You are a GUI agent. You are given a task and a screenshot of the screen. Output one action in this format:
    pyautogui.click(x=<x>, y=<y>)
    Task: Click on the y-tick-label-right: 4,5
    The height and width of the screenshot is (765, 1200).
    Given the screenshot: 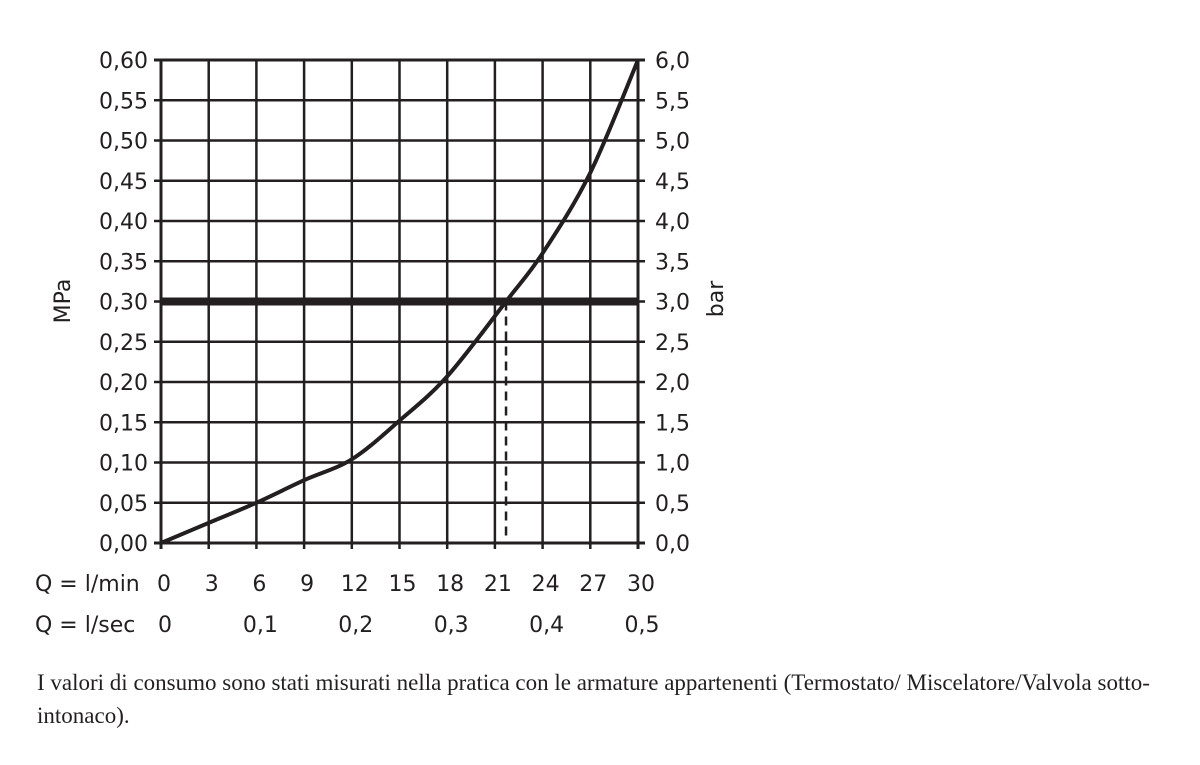 What is the action you would take?
    pyautogui.click(x=672, y=182)
    